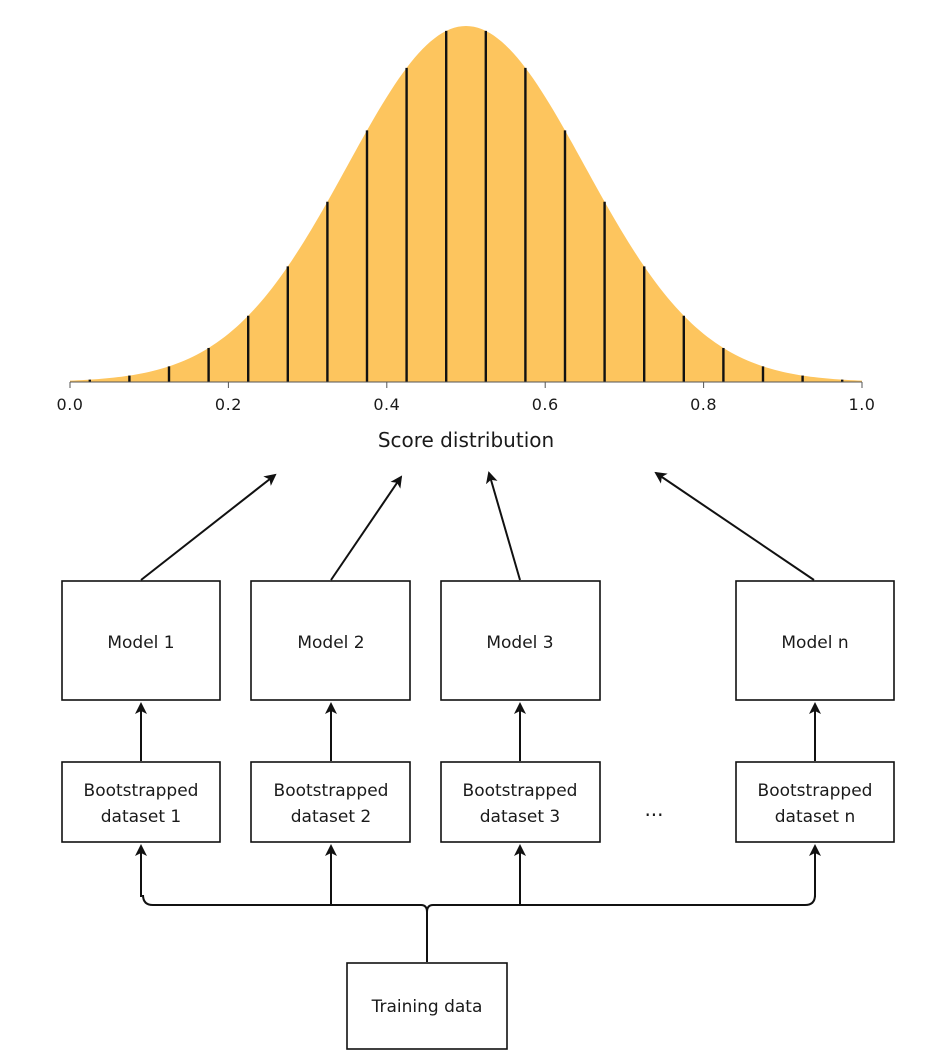 The width and height of the screenshot is (940, 1062). I want to click on model-1-box: Model 1, so click(141, 640).